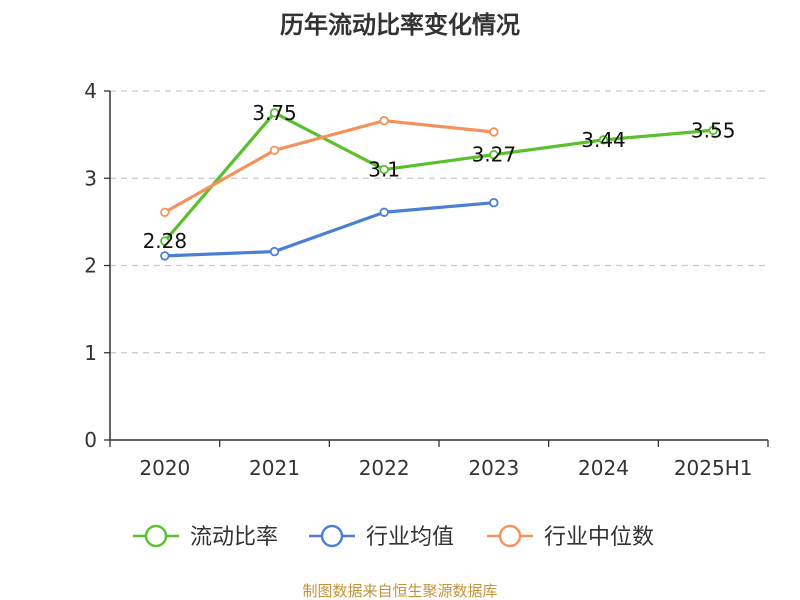 Image resolution: width=800 pixels, height=600 pixels. What do you see at coordinates (90, 178) in the screenshot?
I see `y-tick-label: 3` at bounding box center [90, 178].